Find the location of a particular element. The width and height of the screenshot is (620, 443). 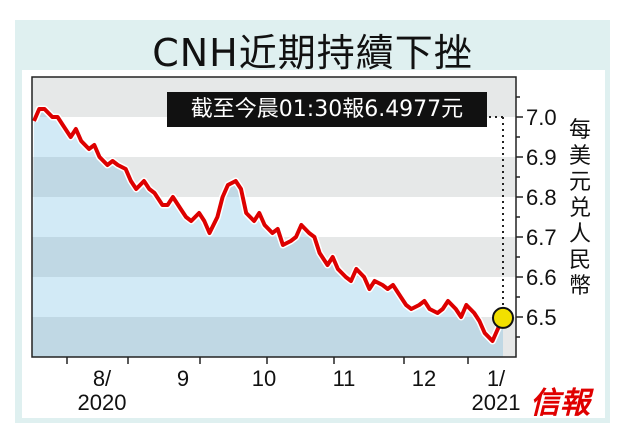

chart-title: CNH近期持續下挫 is located at coordinates (312, 53).